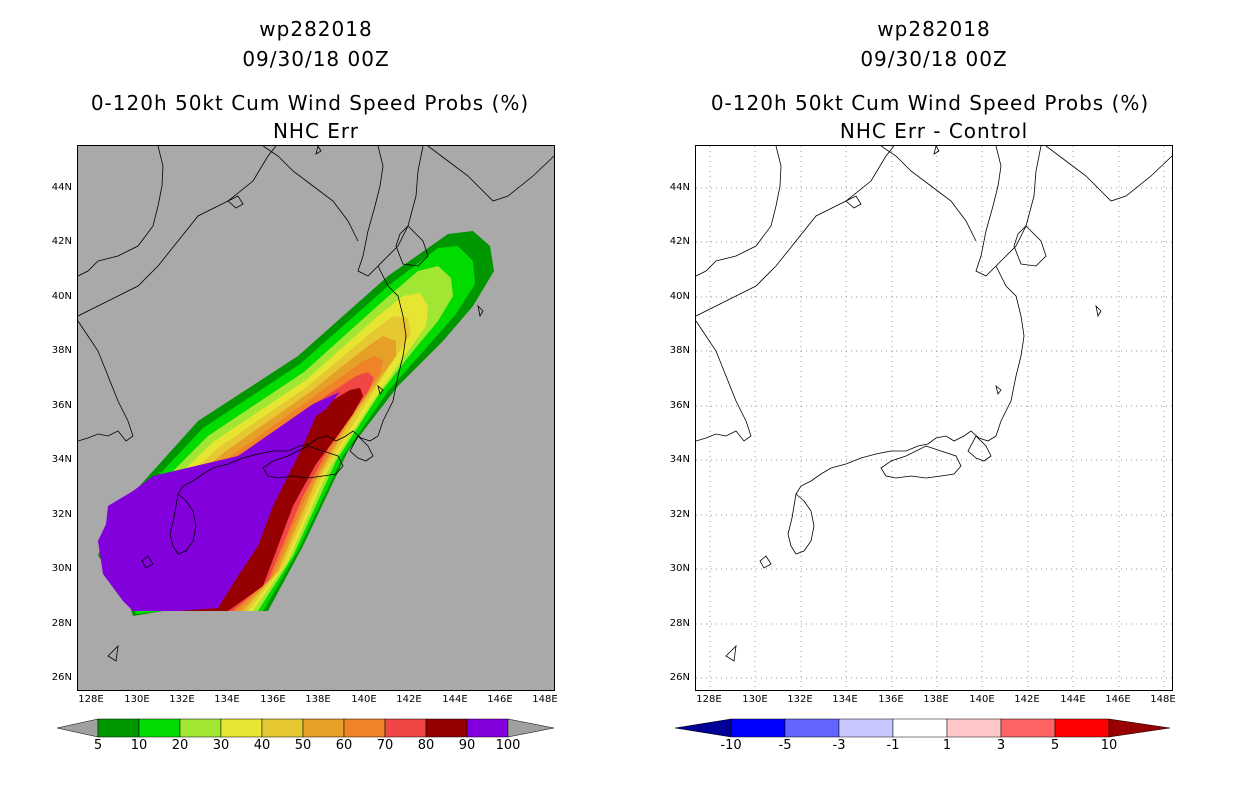 The image size is (1236, 800). What do you see at coordinates (61, 568) in the screenshot?
I see `left-lat-label: 30N` at bounding box center [61, 568].